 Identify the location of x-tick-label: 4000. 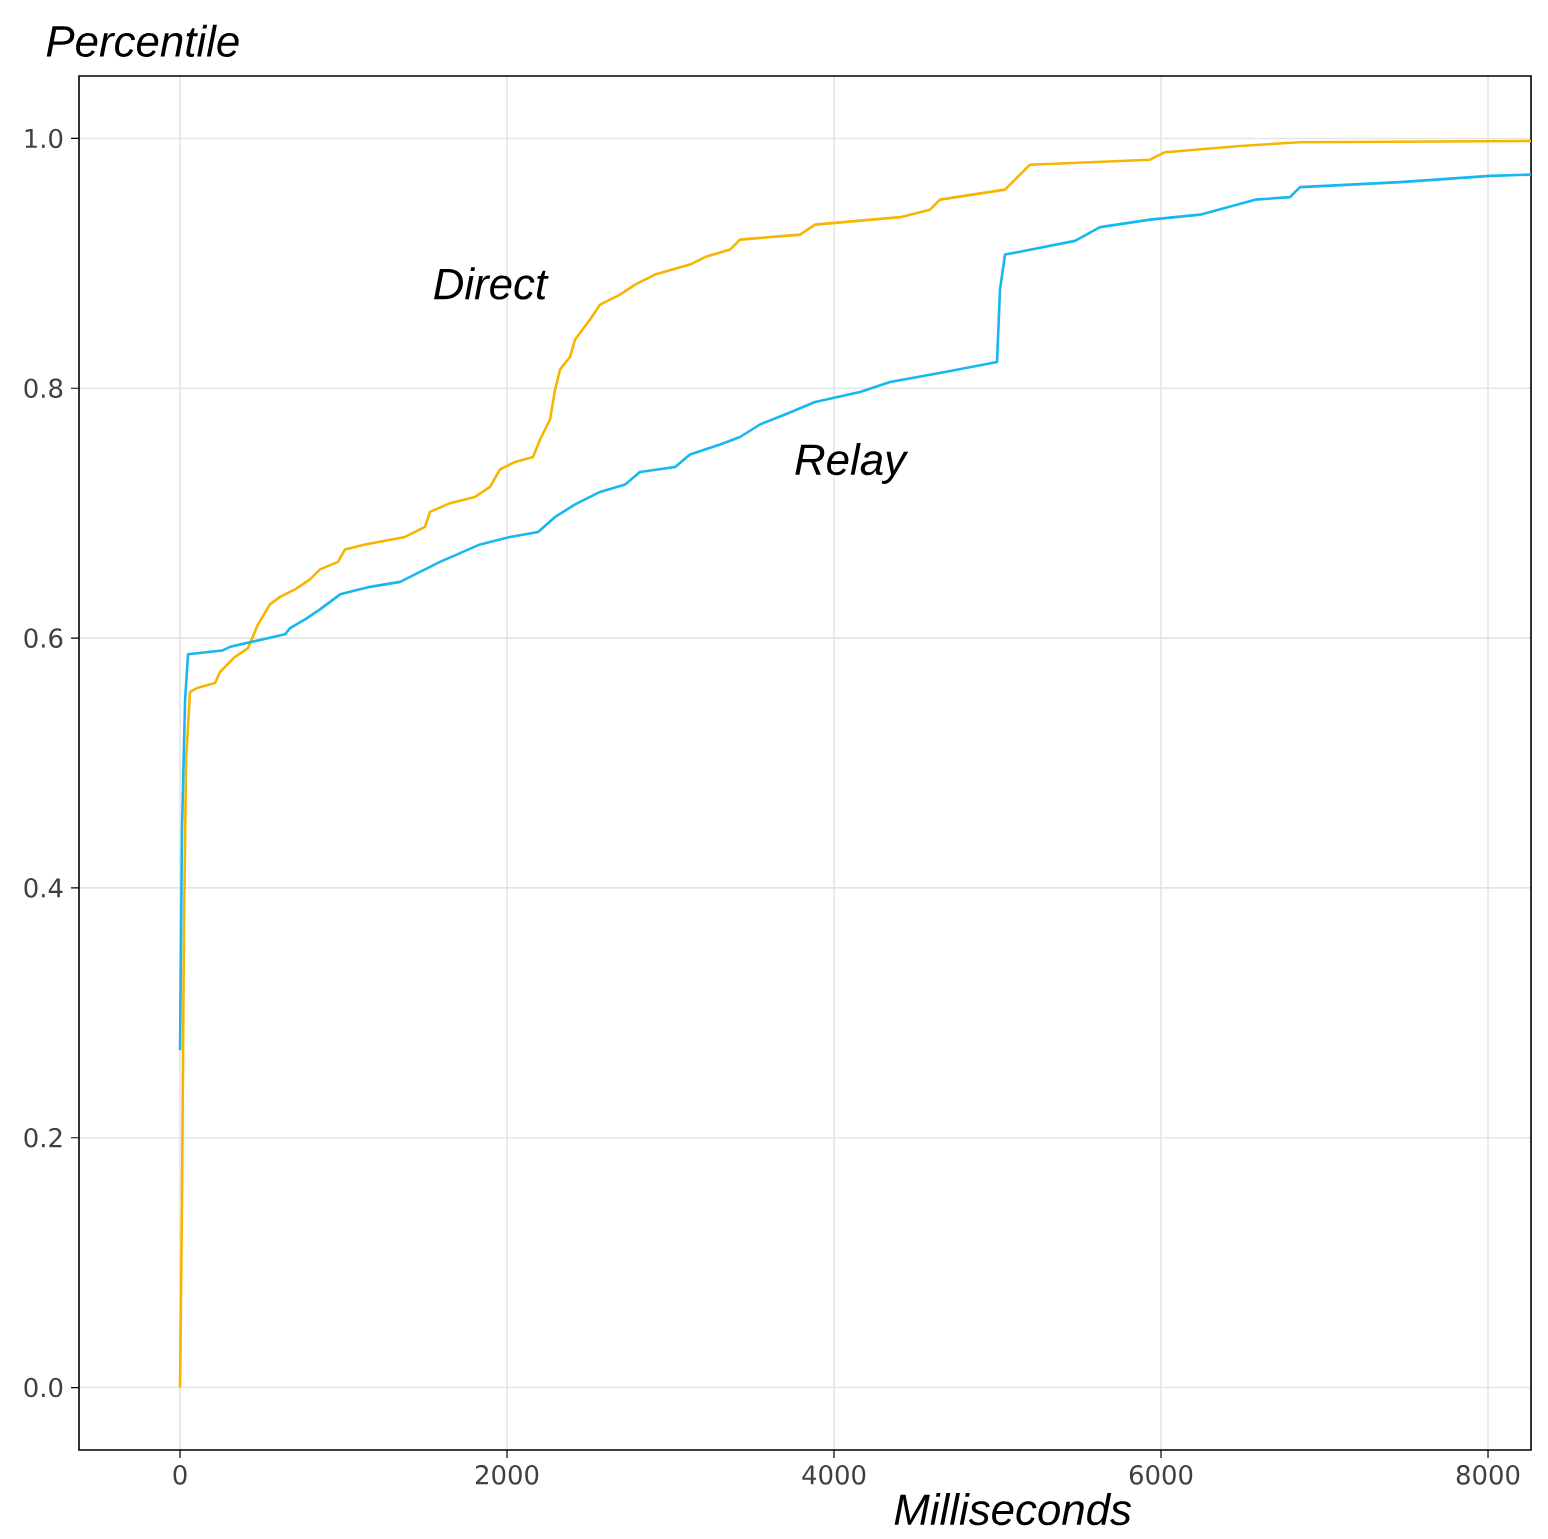
(834, 1475).